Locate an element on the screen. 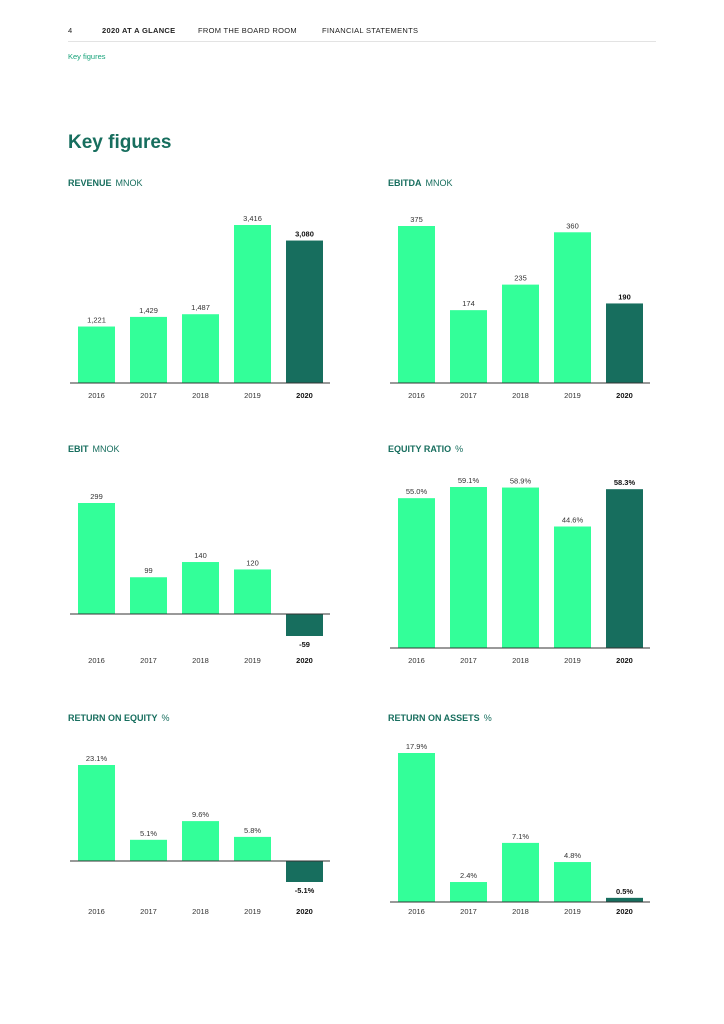 The image size is (724, 1024). breadcrumb: Key figures is located at coordinates (87, 56).